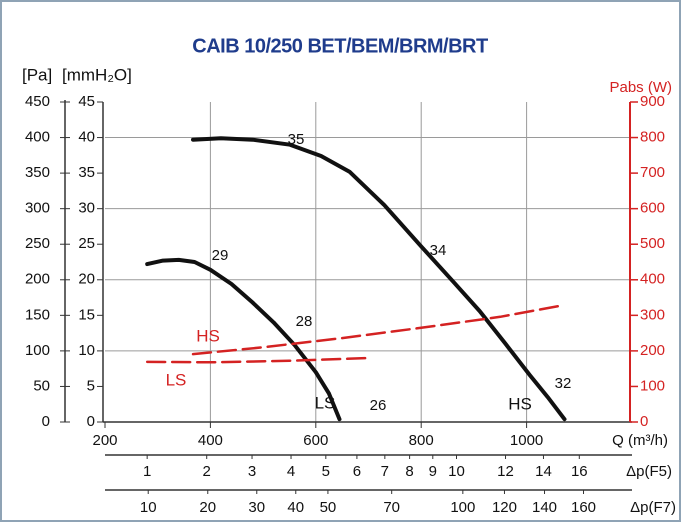 The height and width of the screenshot is (522, 681). Describe the element at coordinates (326, 471) in the screenshot. I see `dp_f5-tick-label: 5` at that location.